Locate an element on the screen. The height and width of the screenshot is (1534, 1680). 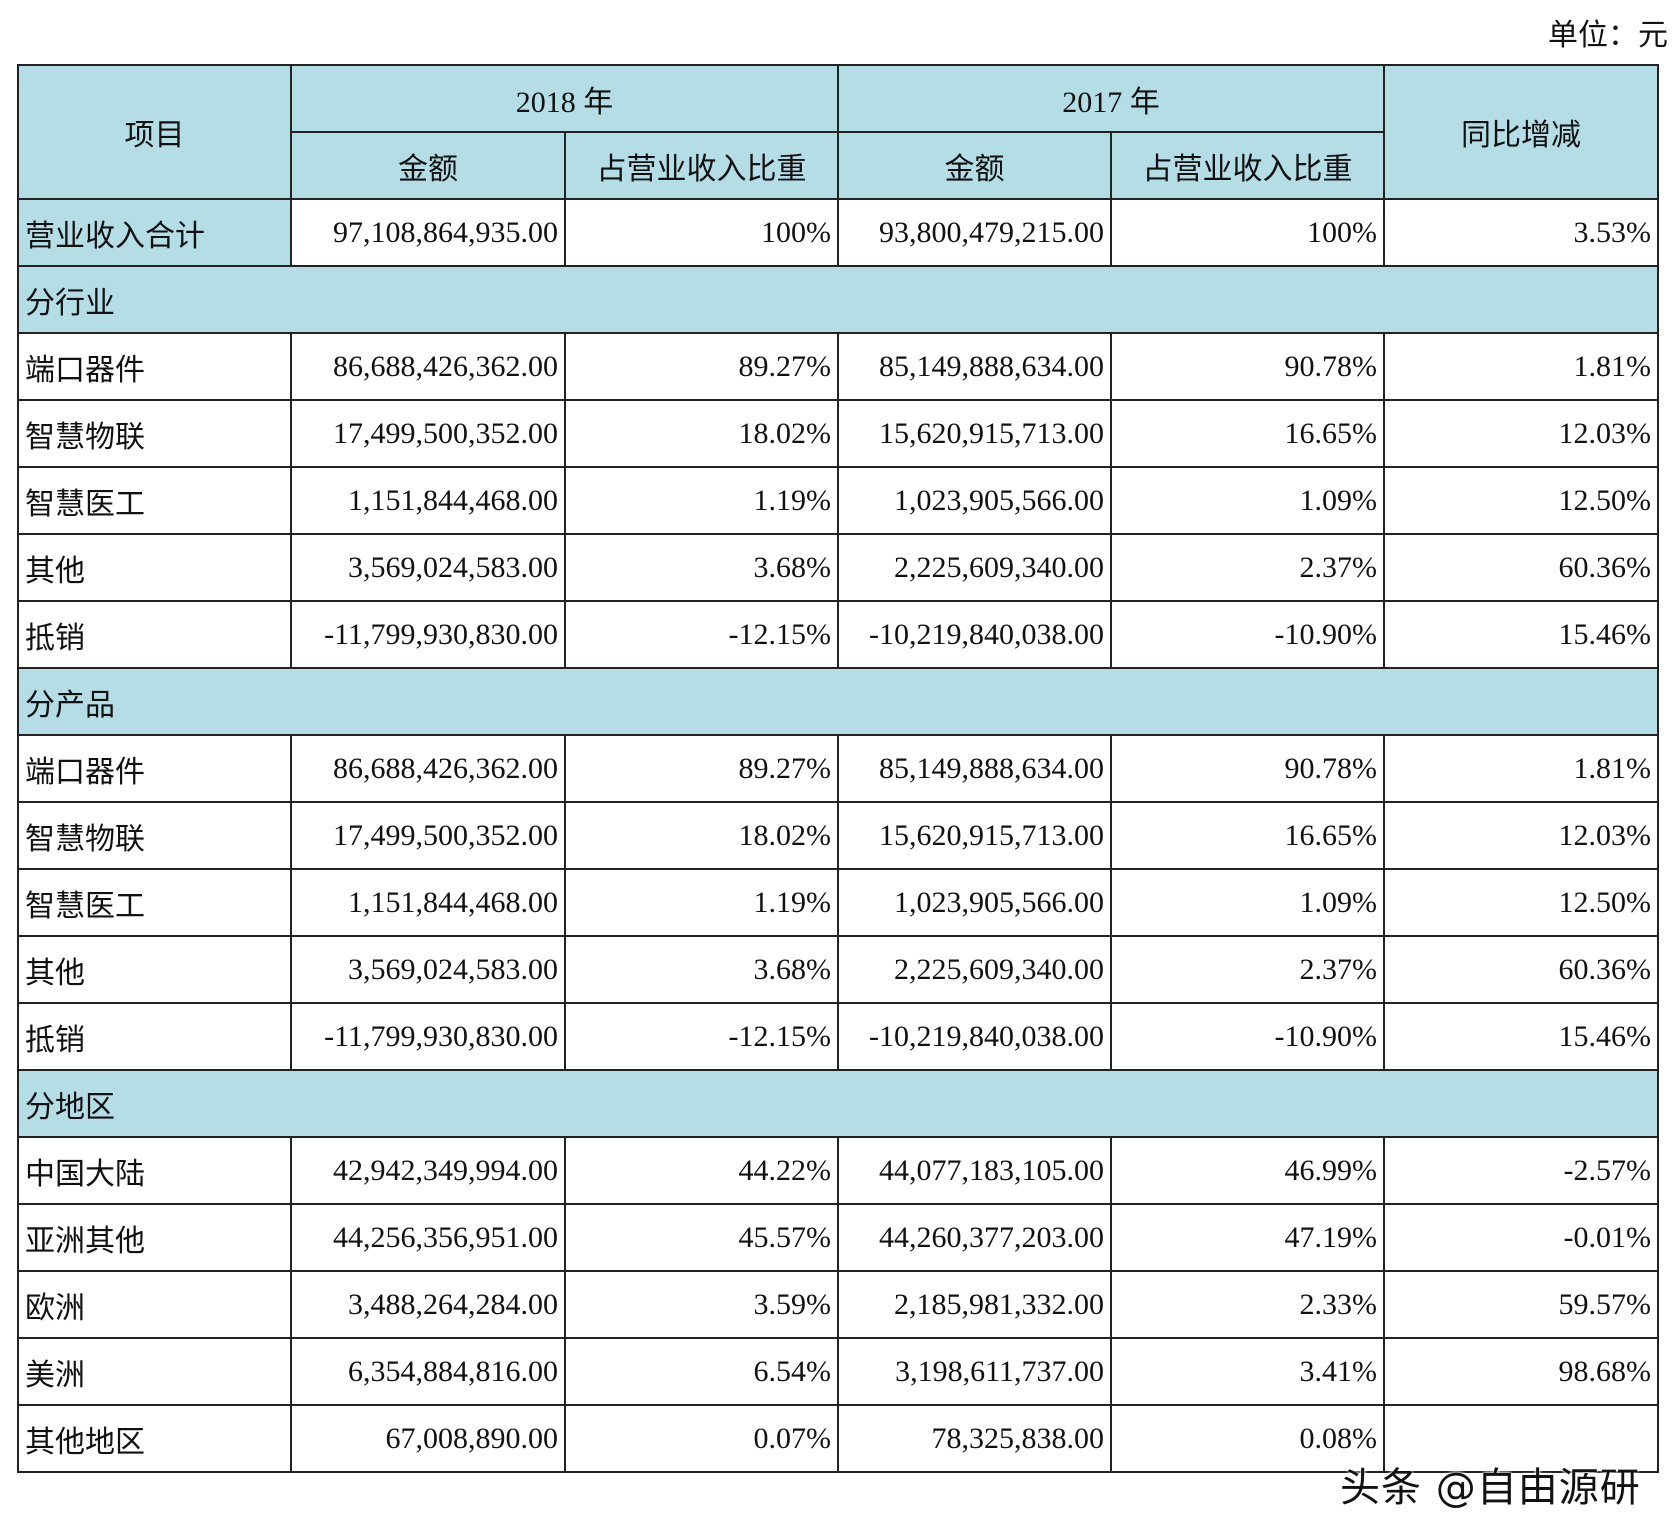
amount-2018: 42,942,349,994.00 is located at coordinates (428, 1170).